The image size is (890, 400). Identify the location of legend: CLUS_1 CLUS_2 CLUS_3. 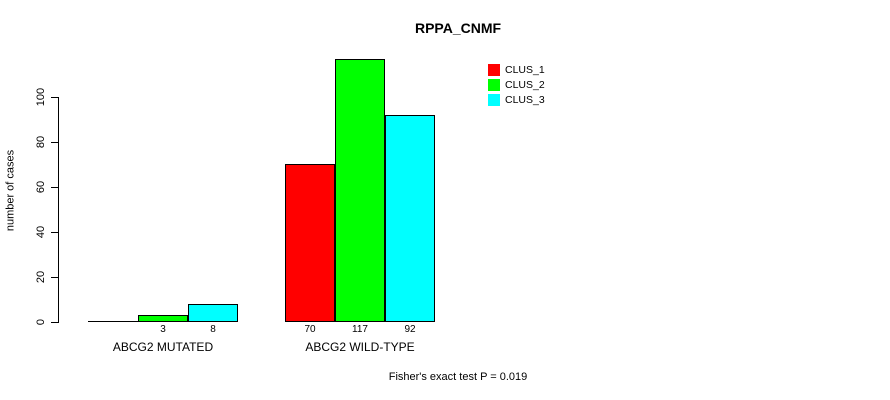
(516, 84).